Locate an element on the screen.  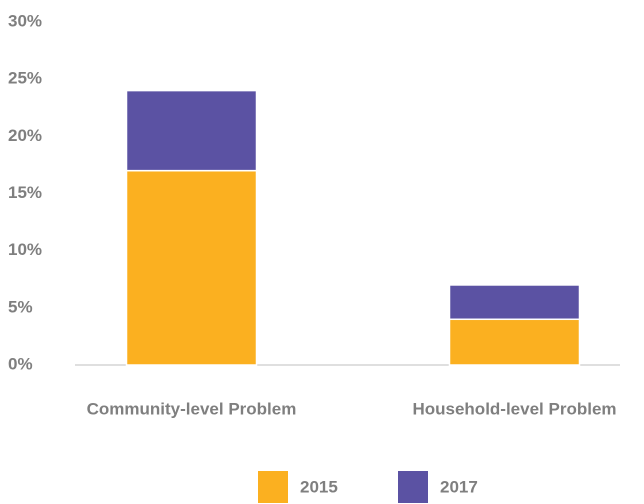
y-tick-label: 25% is located at coordinates (25, 78).